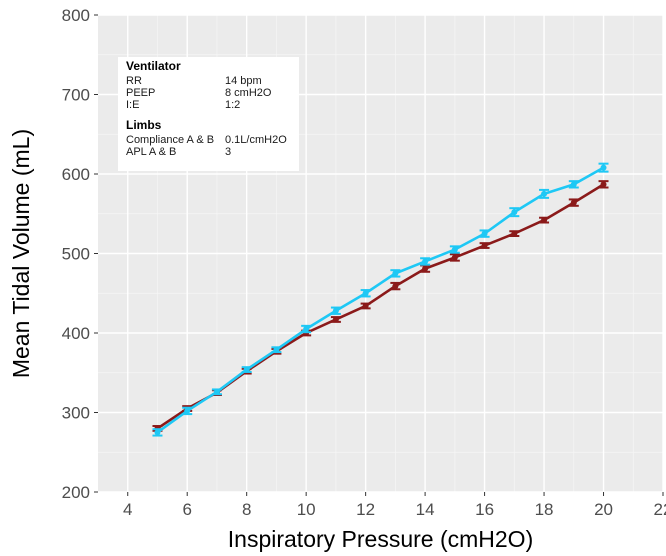 The height and width of the screenshot is (556, 666). Describe the element at coordinates (243, 81) in the screenshot. I see `legend-param-value: 14 bpm` at that location.